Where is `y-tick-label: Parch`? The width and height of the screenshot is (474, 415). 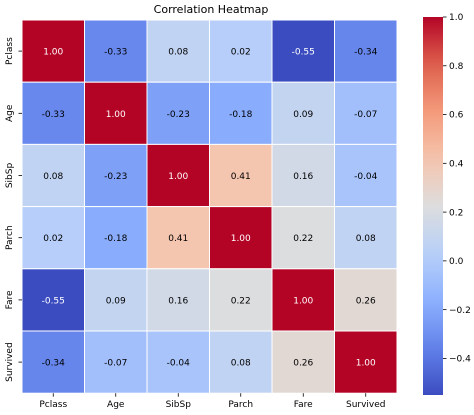 y-tick-label: Parch is located at coordinates (10, 237).